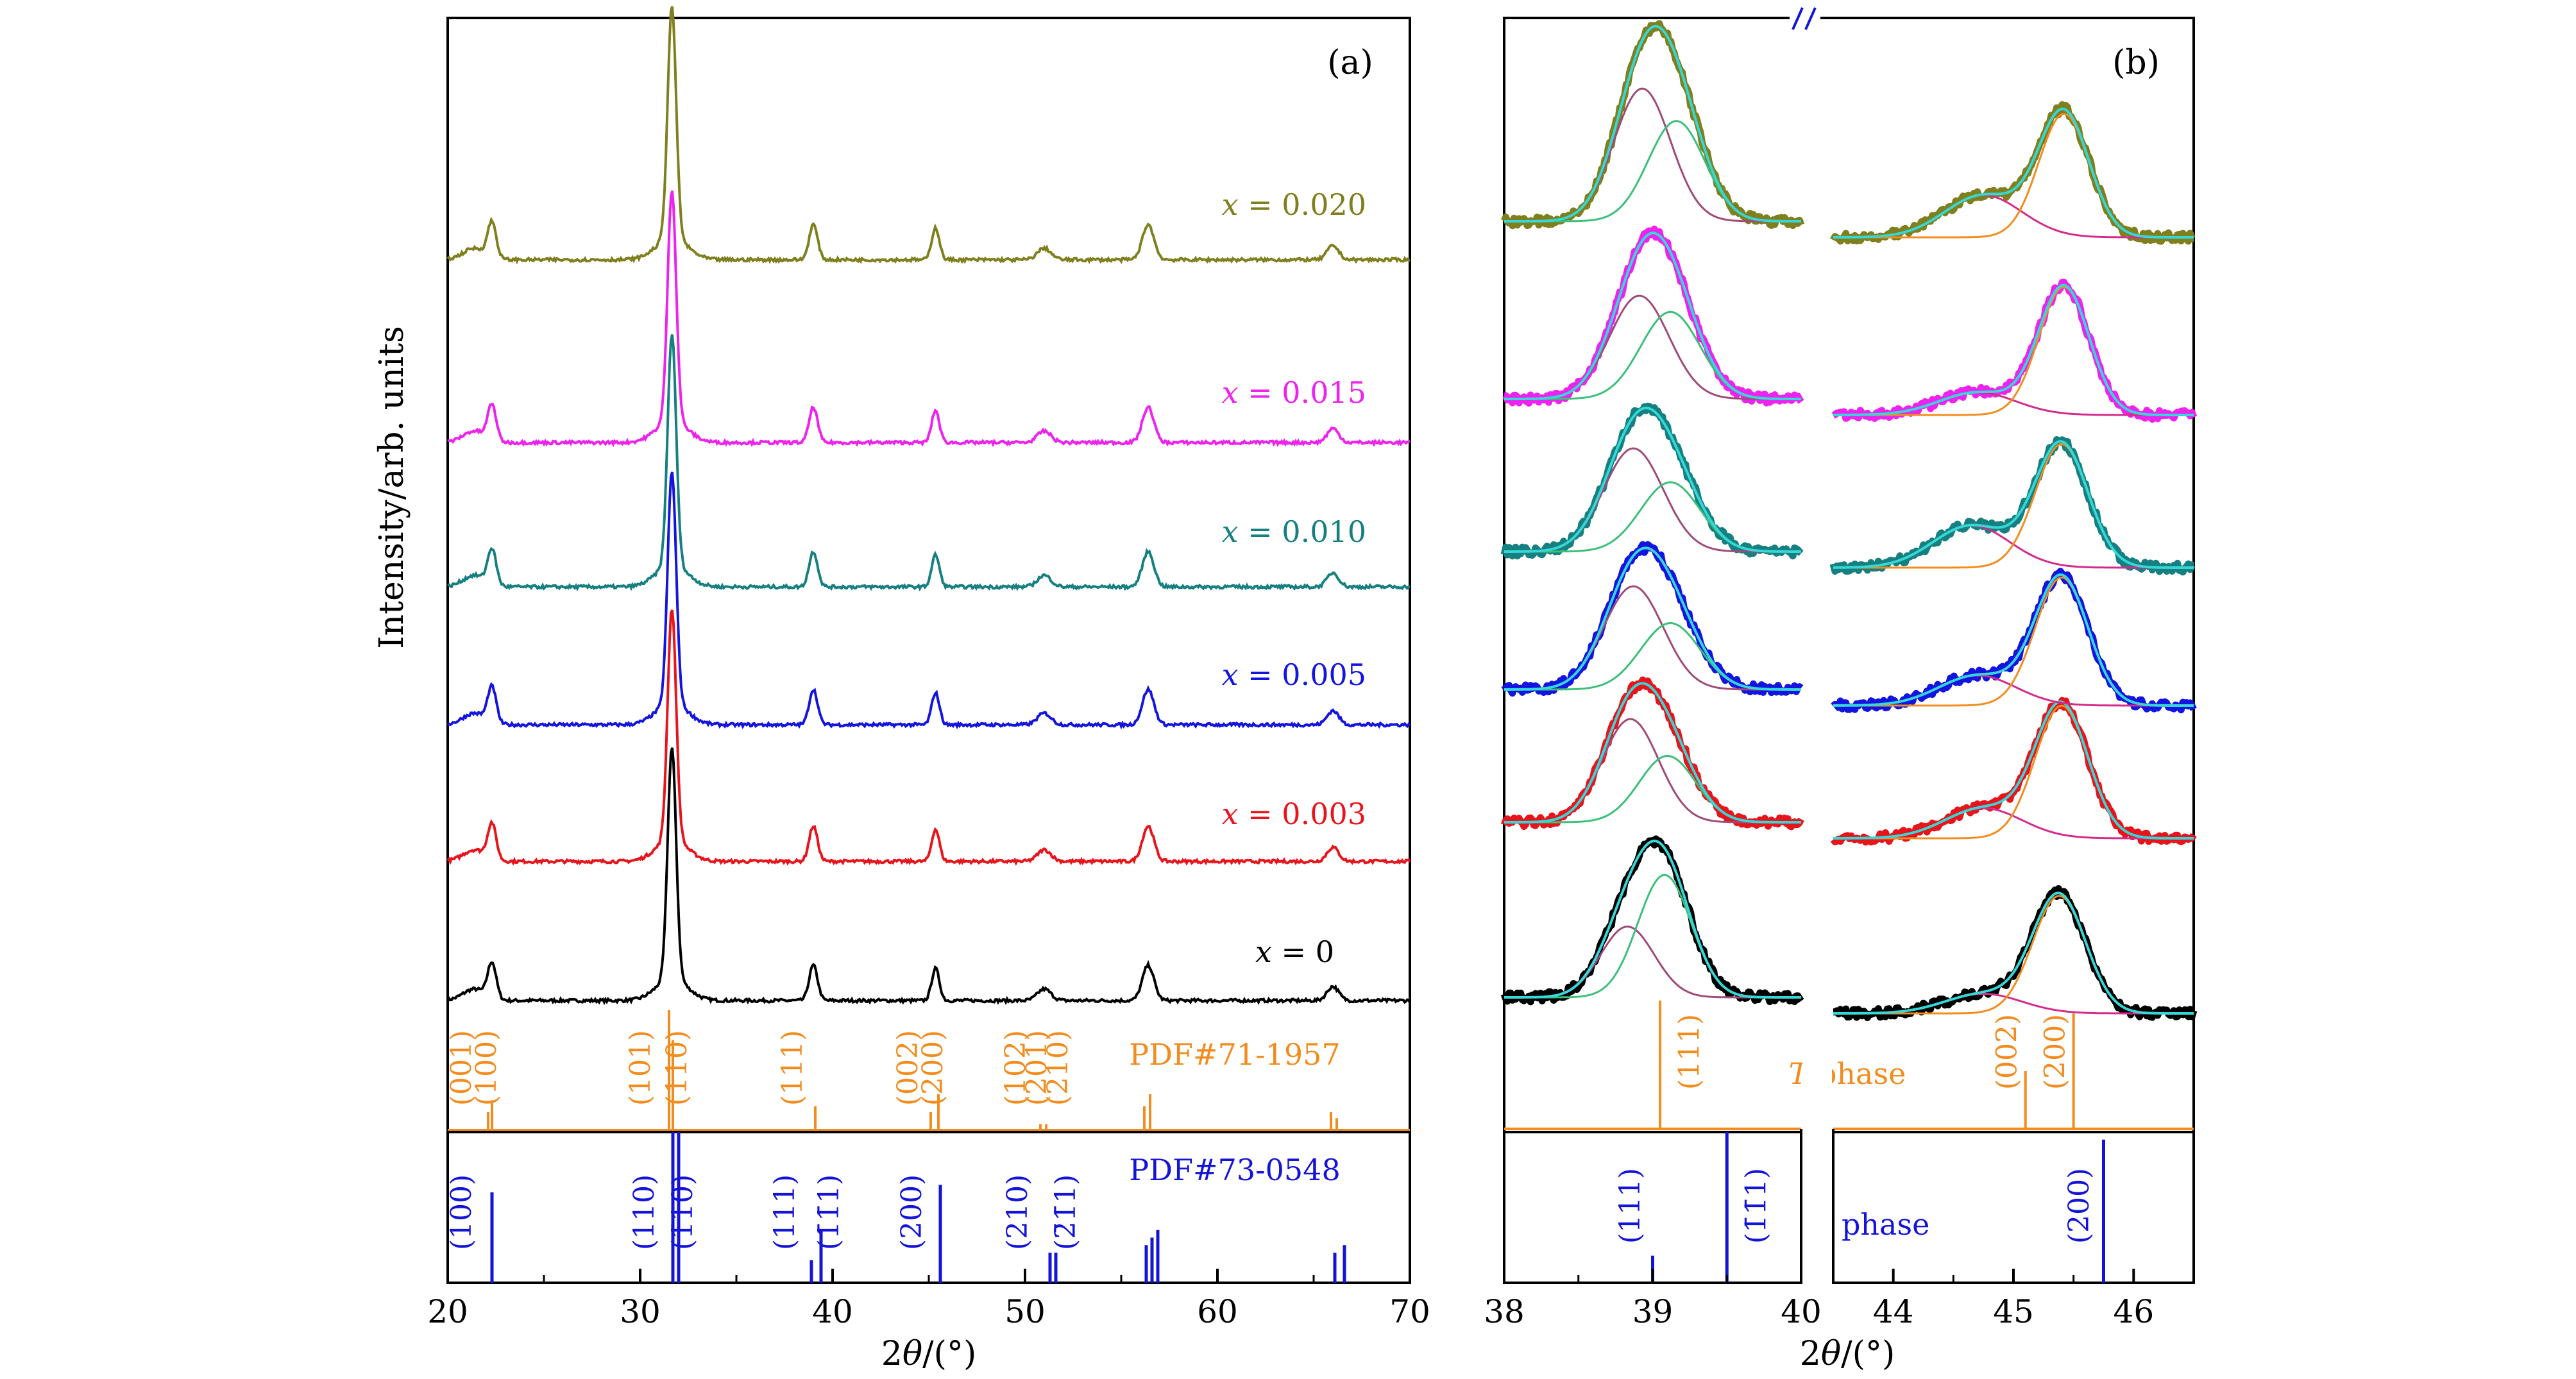  Describe the element at coordinates (640, 1311) in the screenshot. I see `x-tick-label-1: 30` at that location.